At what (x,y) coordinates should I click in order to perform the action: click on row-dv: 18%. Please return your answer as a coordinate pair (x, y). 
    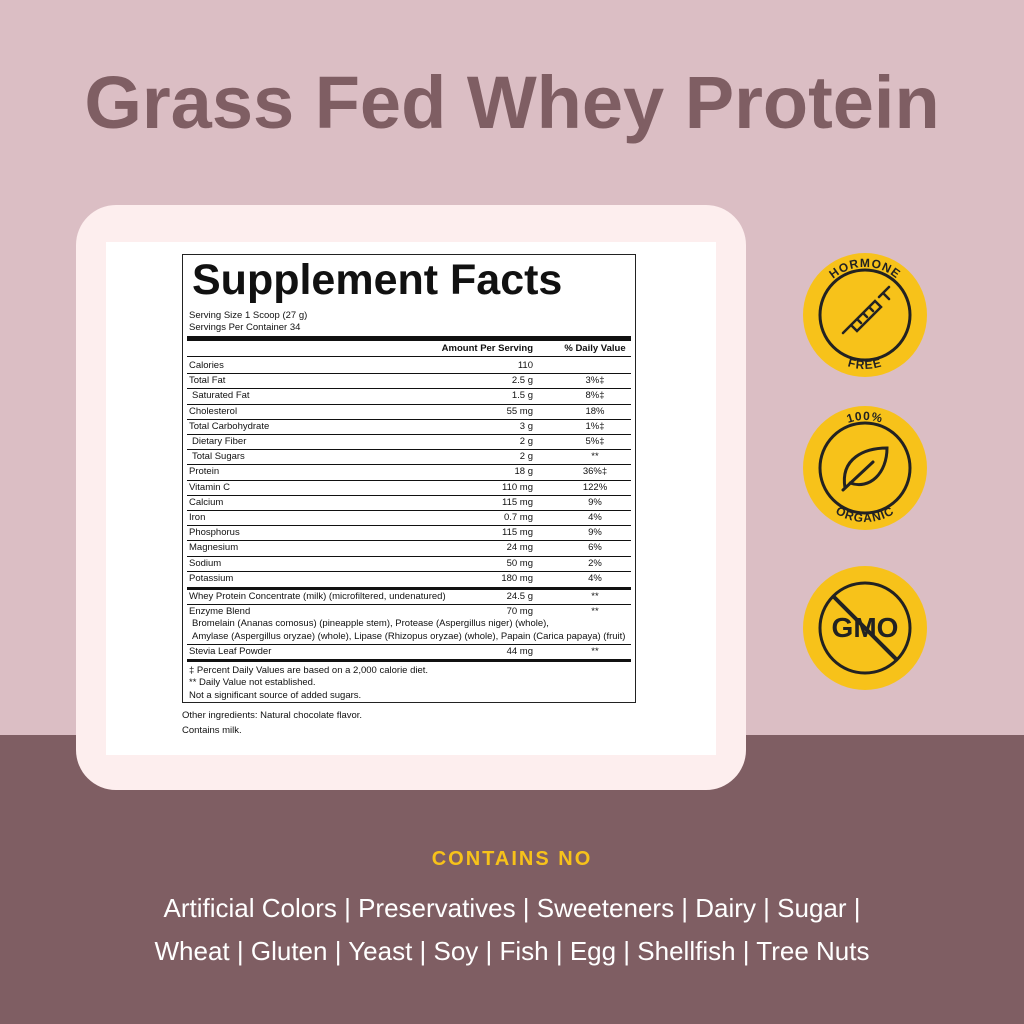
    Looking at the image, I should click on (595, 411).